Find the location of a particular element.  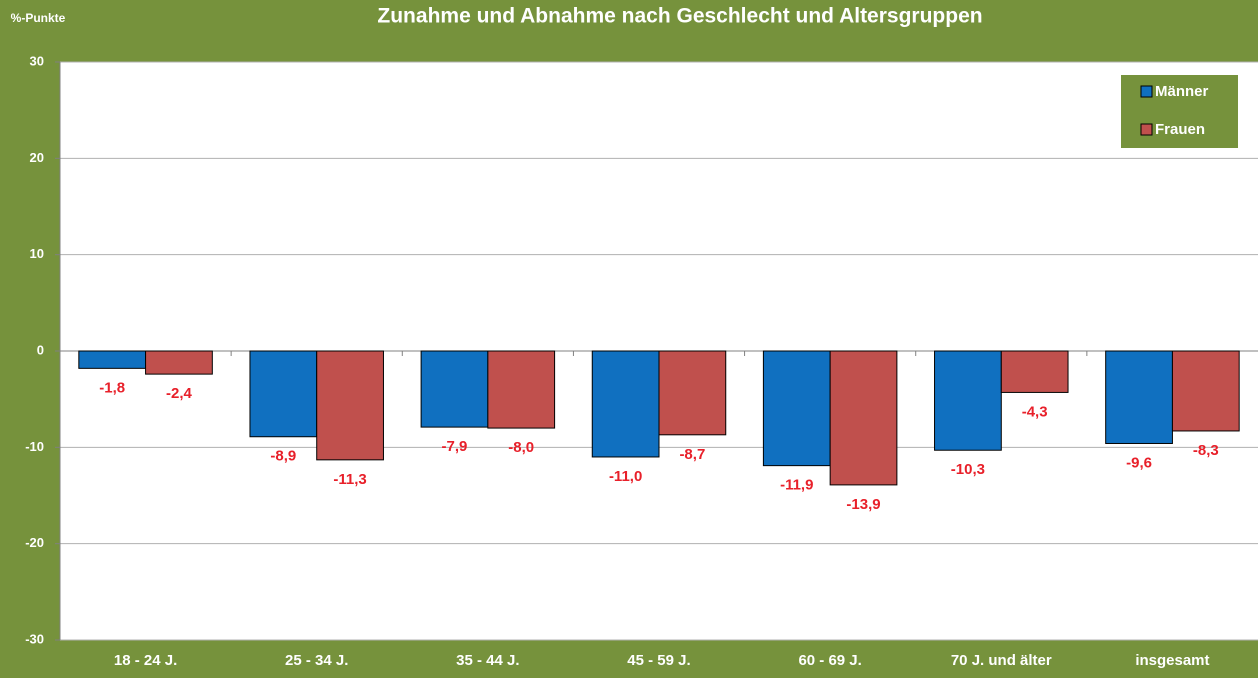

data-label: -9,6 is located at coordinates (1139, 462).